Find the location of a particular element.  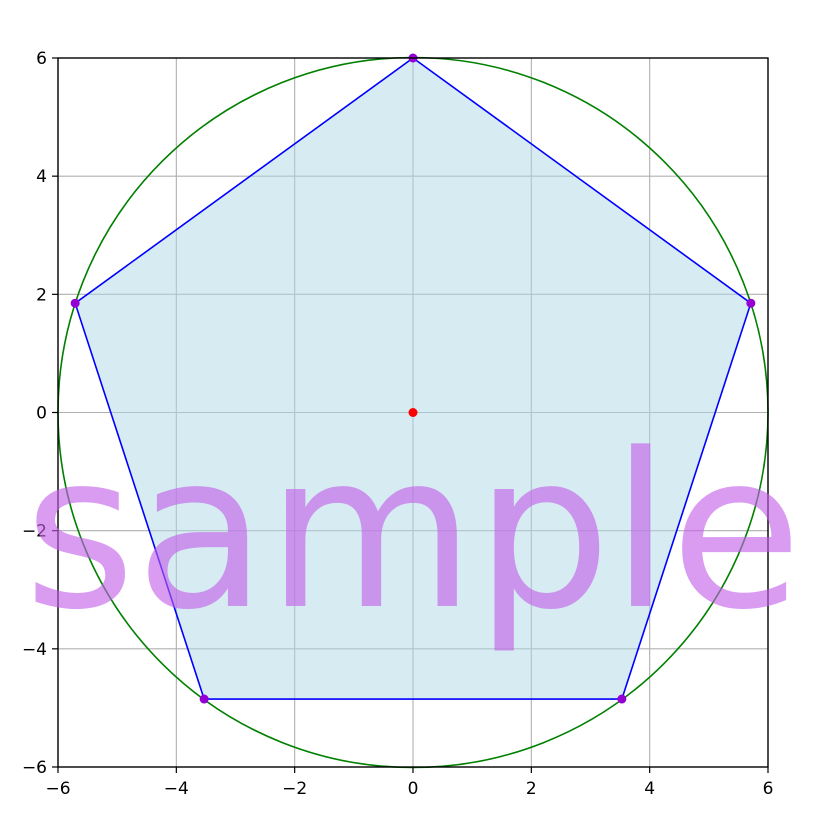

x-tick-label: 0 is located at coordinates (413, 789).